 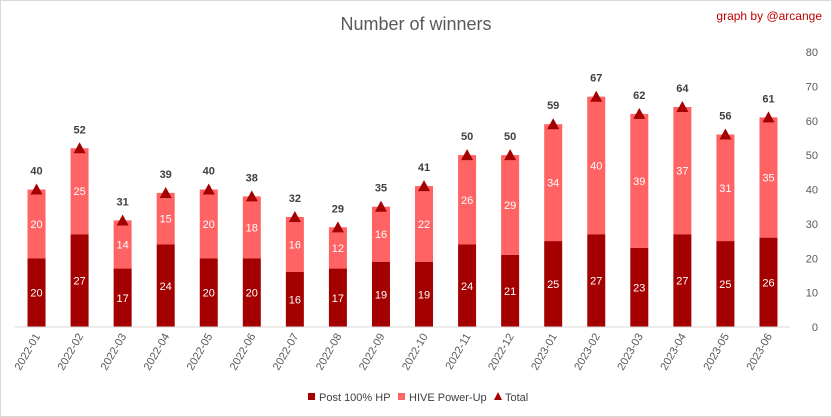 What do you see at coordinates (596, 79) in the screenshot?
I see `data-label-total: 67` at bounding box center [596, 79].